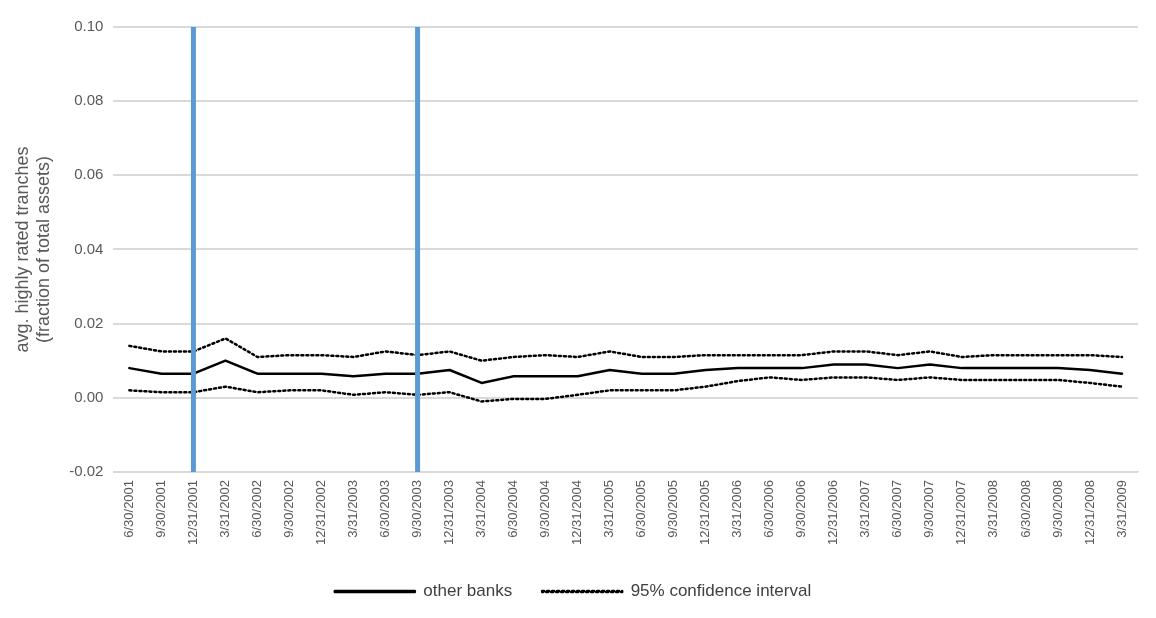 Image resolution: width=1156 pixels, height=618 pixels. I want to click on y-tick-label: 0.02, so click(89, 322).